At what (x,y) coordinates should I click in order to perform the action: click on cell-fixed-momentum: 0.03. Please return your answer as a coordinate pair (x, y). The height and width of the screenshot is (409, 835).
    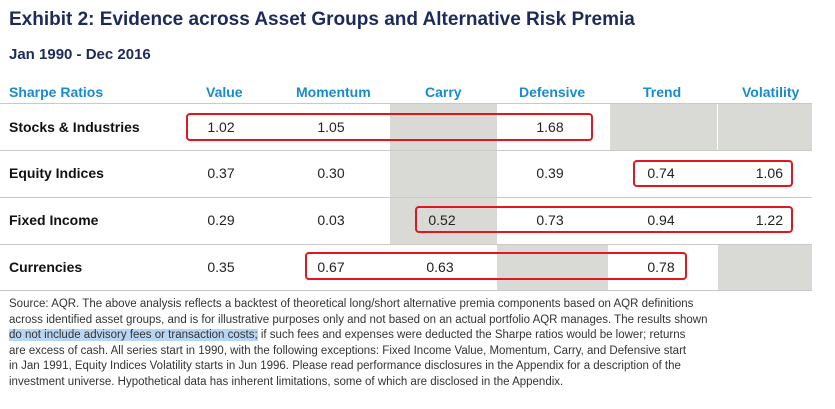
    Looking at the image, I should click on (331, 220).